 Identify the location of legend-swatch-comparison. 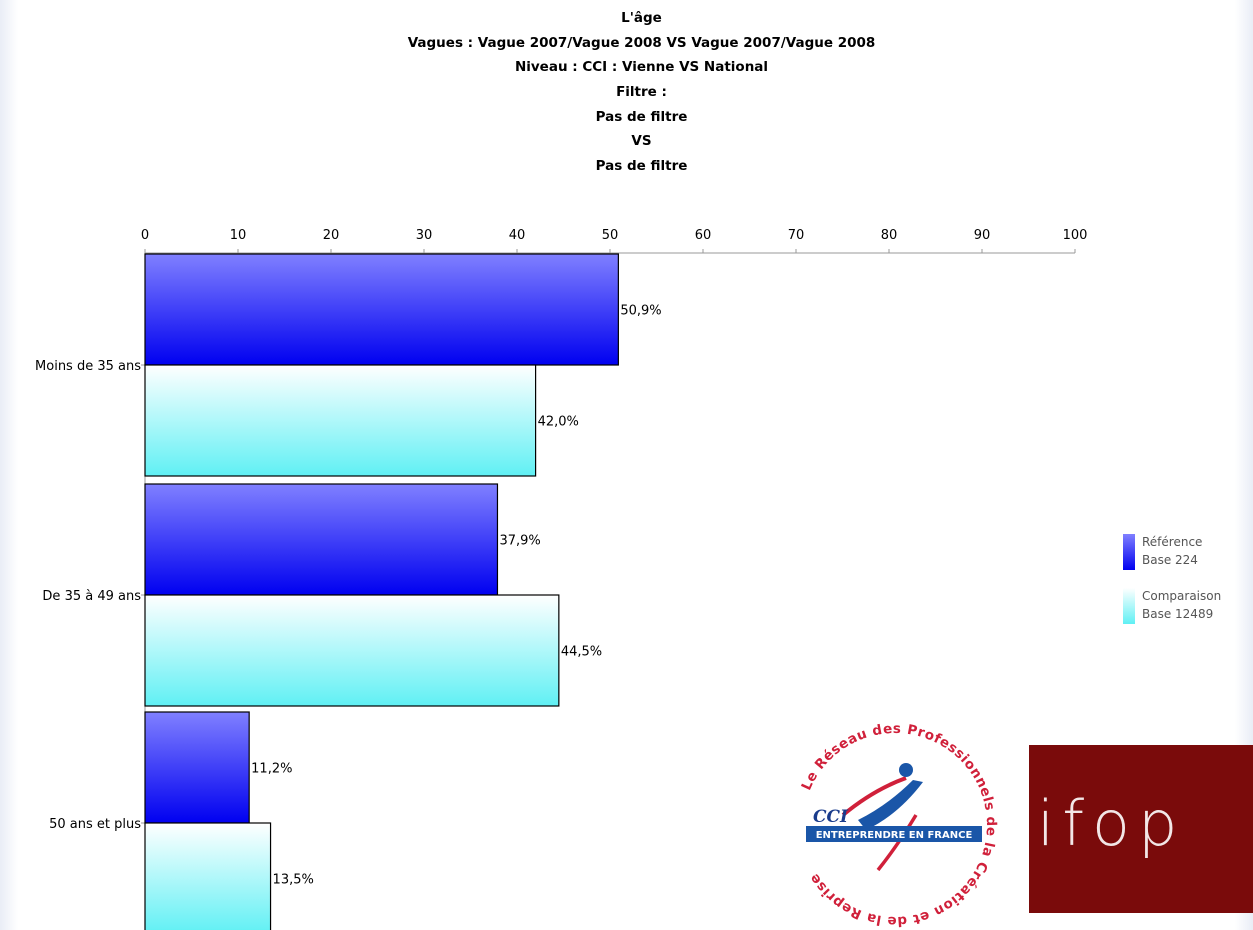
(1129, 606).